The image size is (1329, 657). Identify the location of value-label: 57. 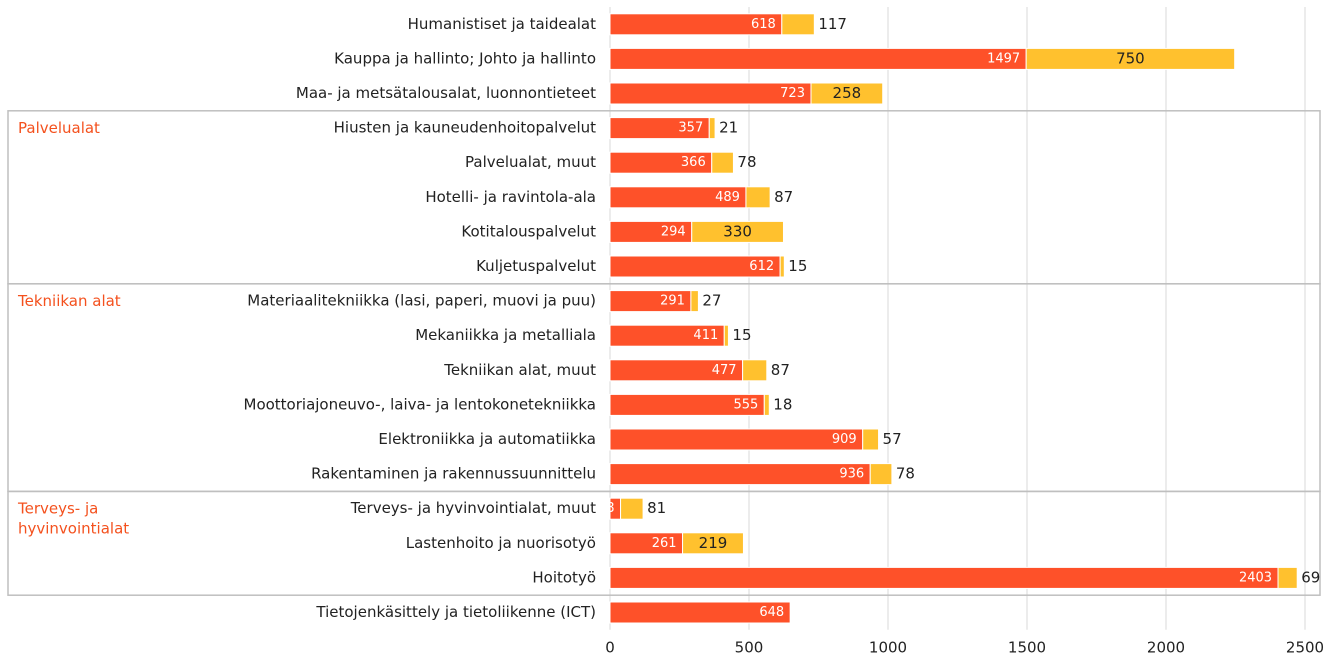
(892, 439).